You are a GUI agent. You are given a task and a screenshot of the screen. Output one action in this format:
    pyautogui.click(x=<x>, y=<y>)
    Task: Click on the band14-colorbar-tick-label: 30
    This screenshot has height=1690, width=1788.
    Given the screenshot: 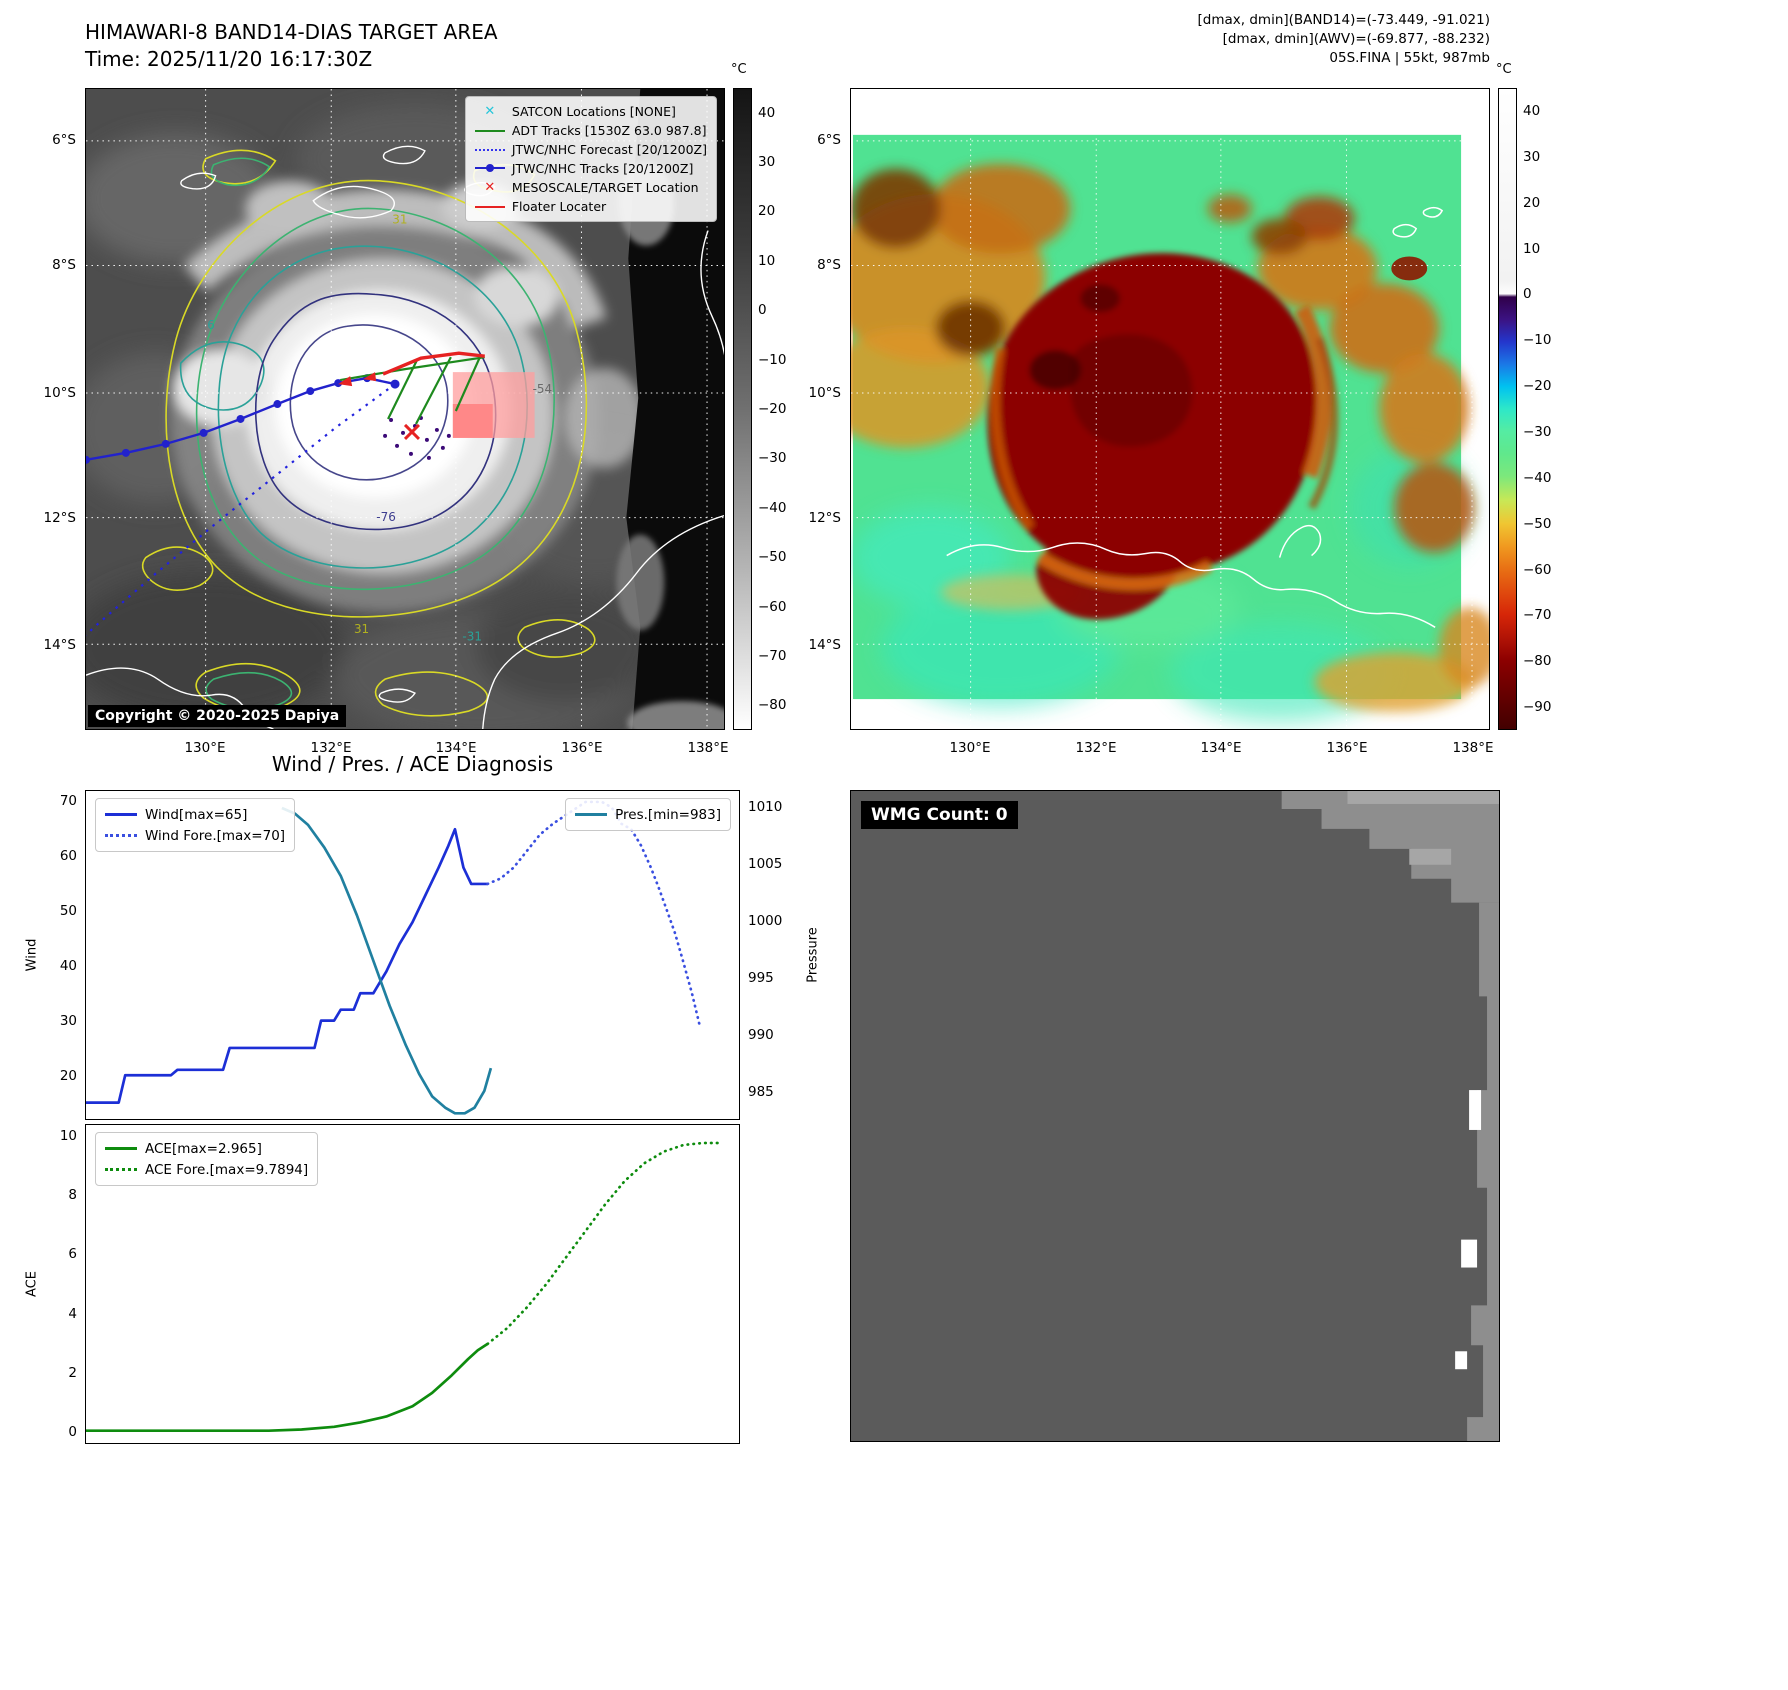 What is the action you would take?
    pyautogui.click(x=767, y=162)
    